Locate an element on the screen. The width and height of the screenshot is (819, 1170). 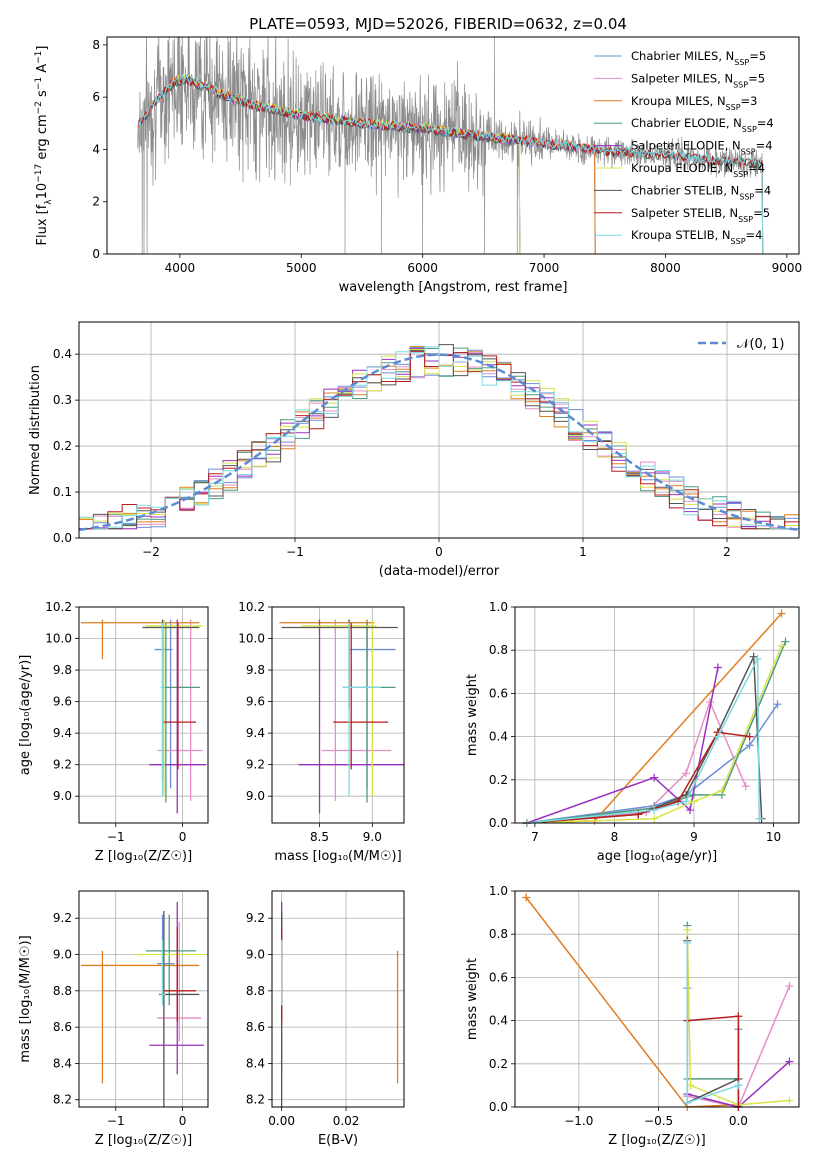
legend-entry: Kroupa MILES, NSSP=3 is located at coordinates (694, 103).